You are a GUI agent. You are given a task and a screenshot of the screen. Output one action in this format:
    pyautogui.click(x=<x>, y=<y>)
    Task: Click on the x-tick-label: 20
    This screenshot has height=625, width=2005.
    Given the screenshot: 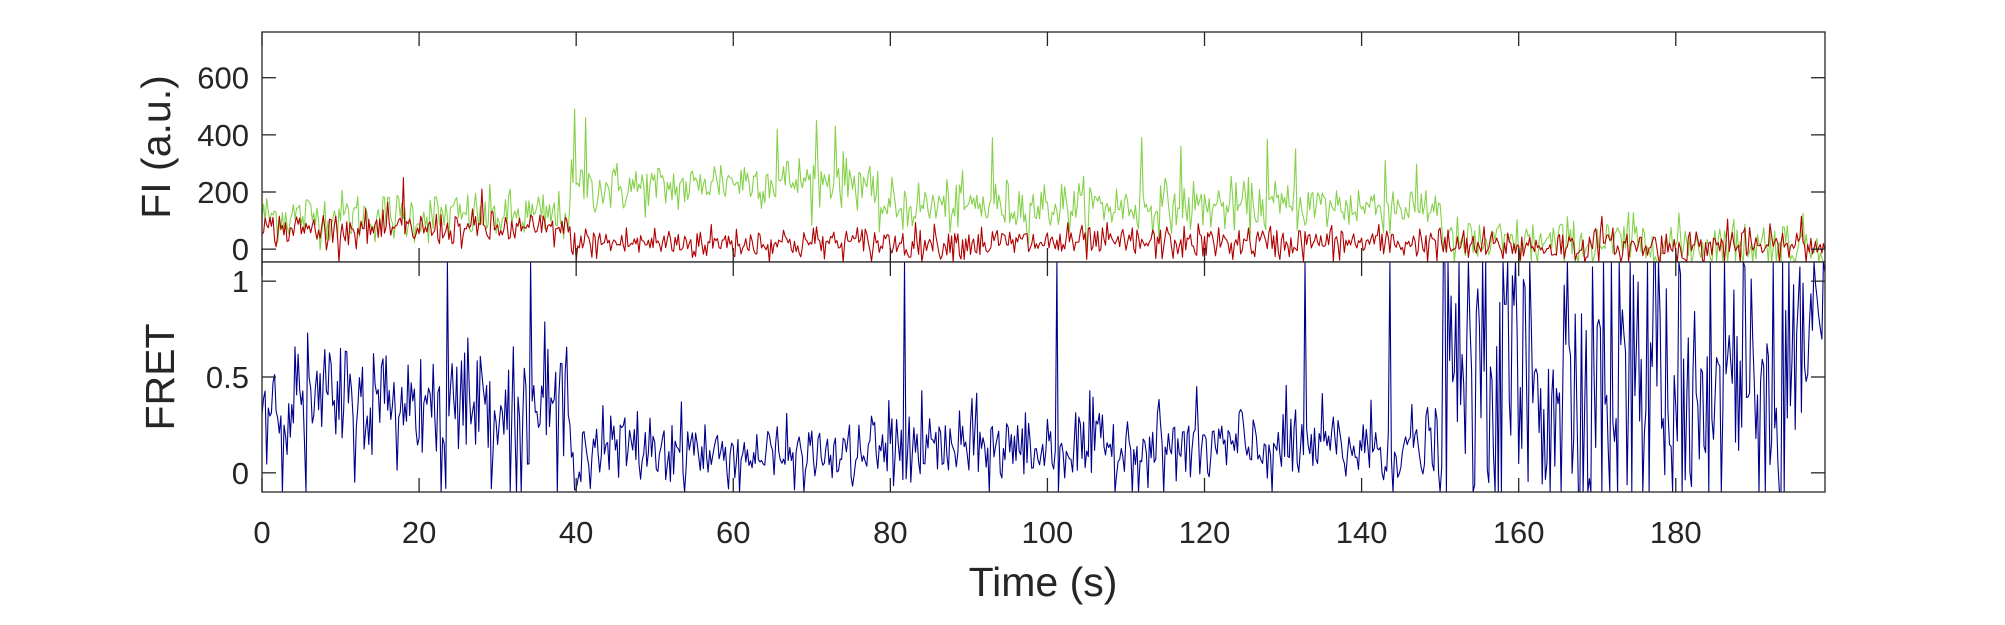 What is the action you would take?
    pyautogui.click(x=419, y=532)
    